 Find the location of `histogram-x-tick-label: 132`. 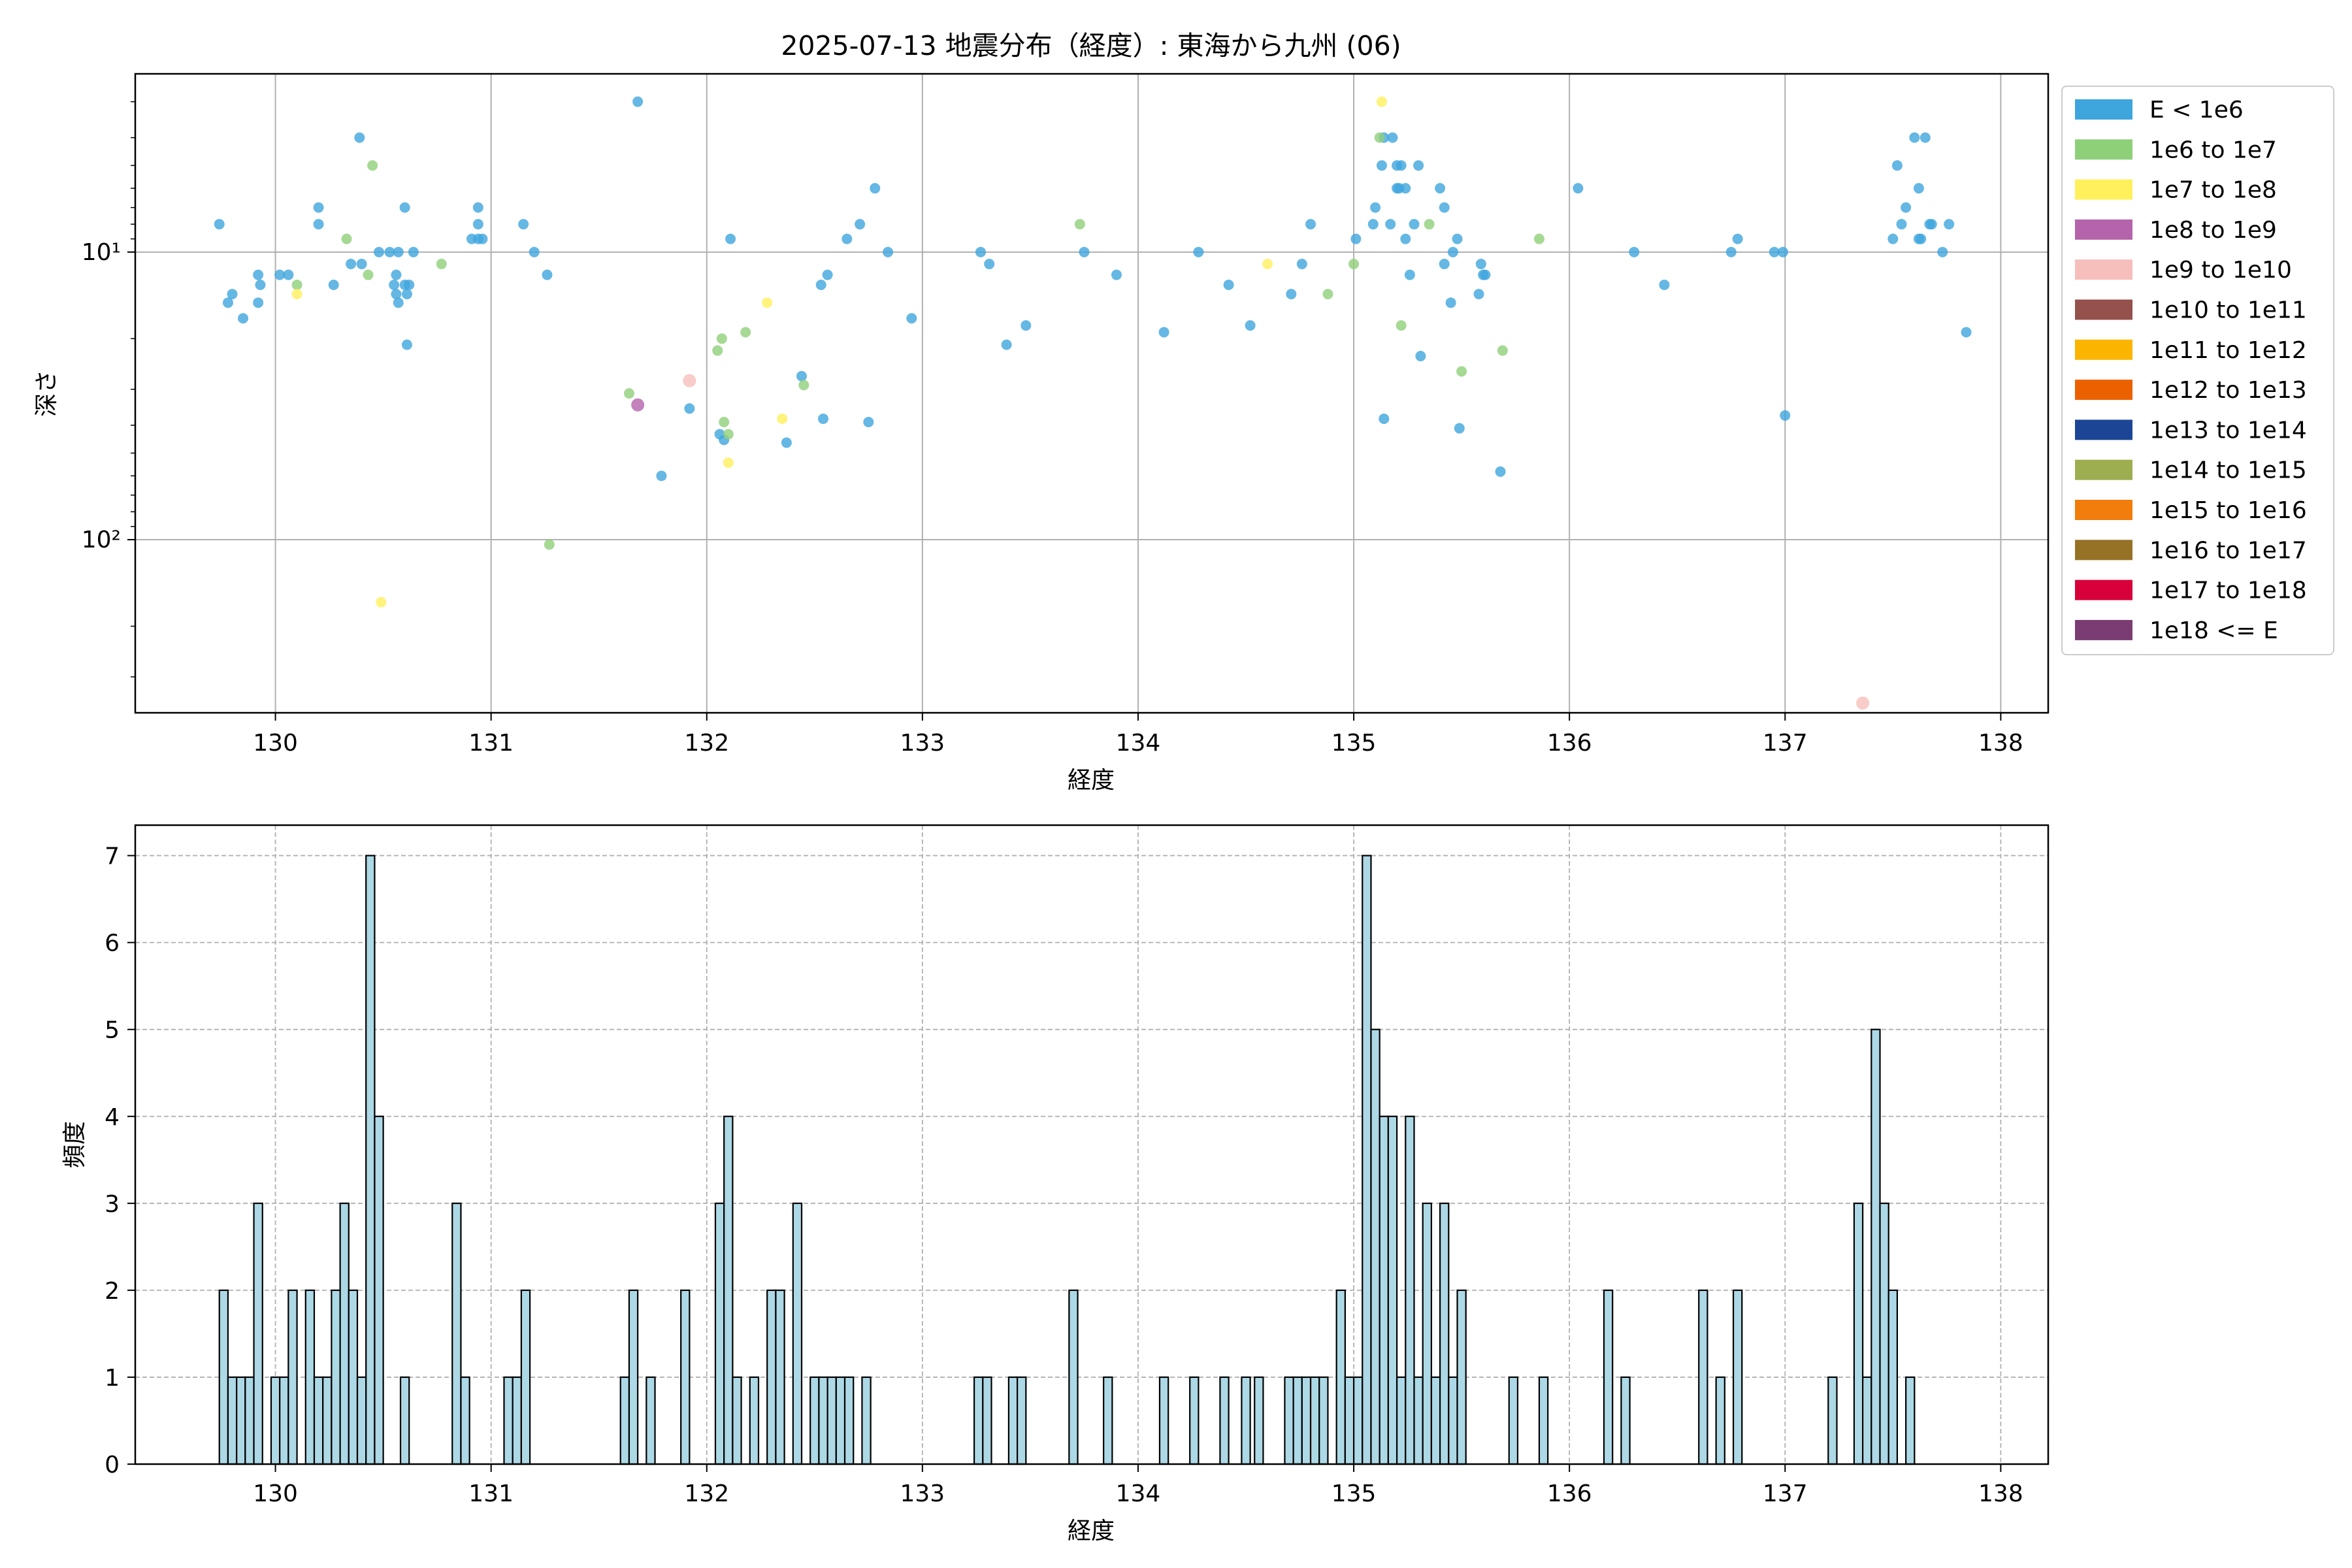

histogram-x-tick-label: 132 is located at coordinates (706, 1493).